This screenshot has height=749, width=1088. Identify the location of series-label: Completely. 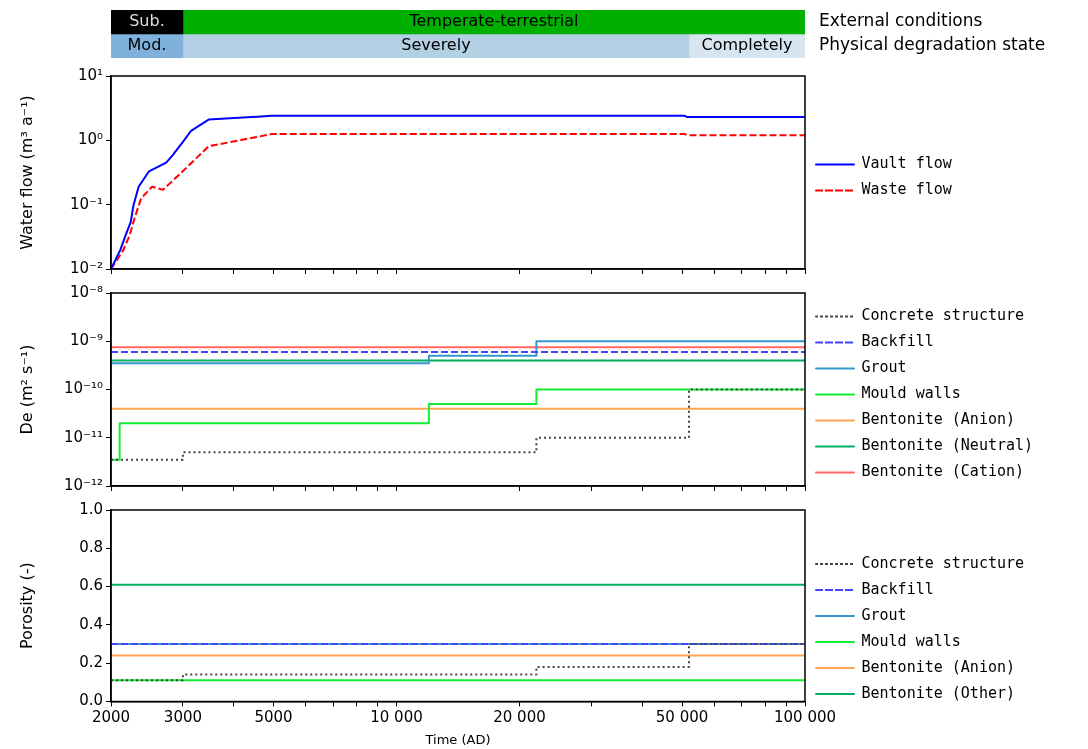
(747, 45).